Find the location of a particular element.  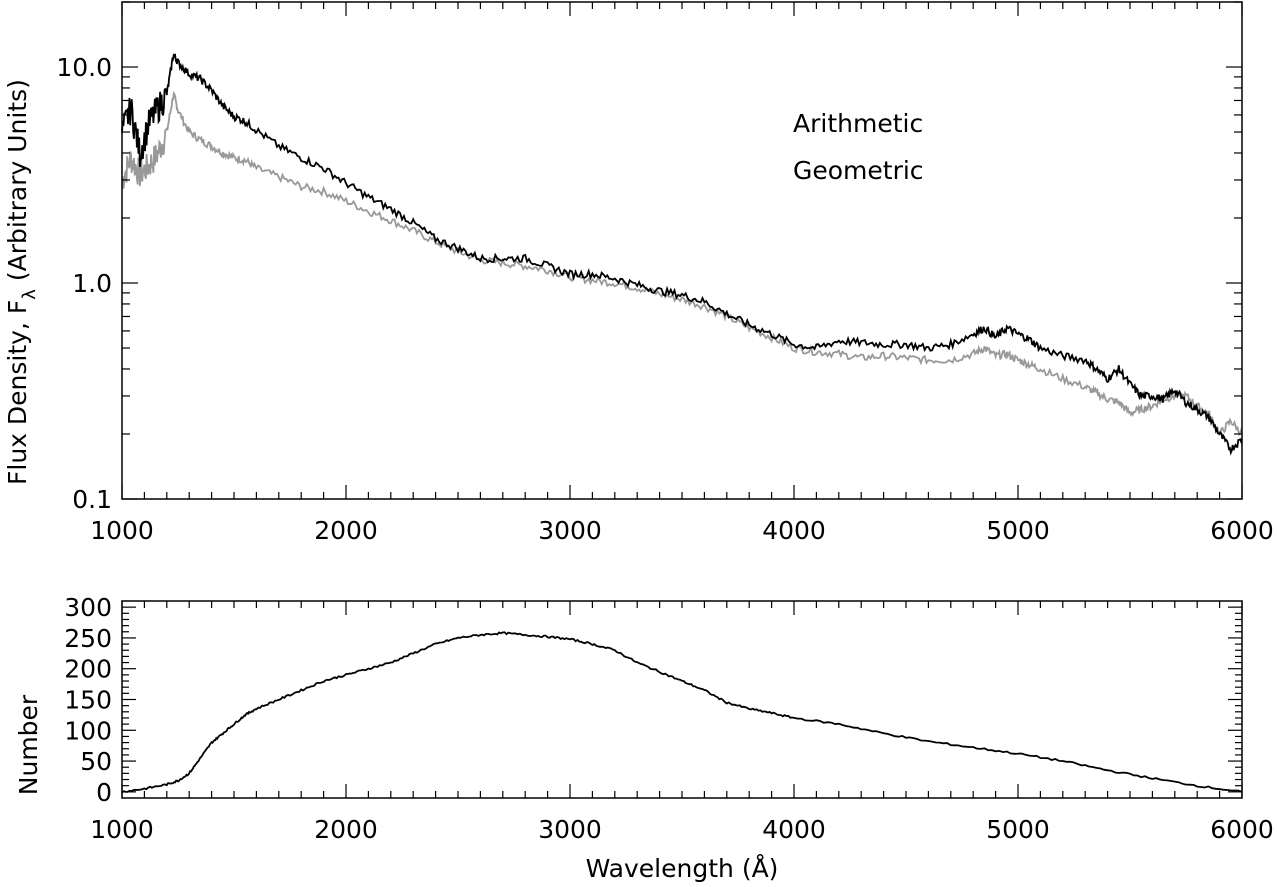

y-tick-label: 250 is located at coordinates (88, 638).